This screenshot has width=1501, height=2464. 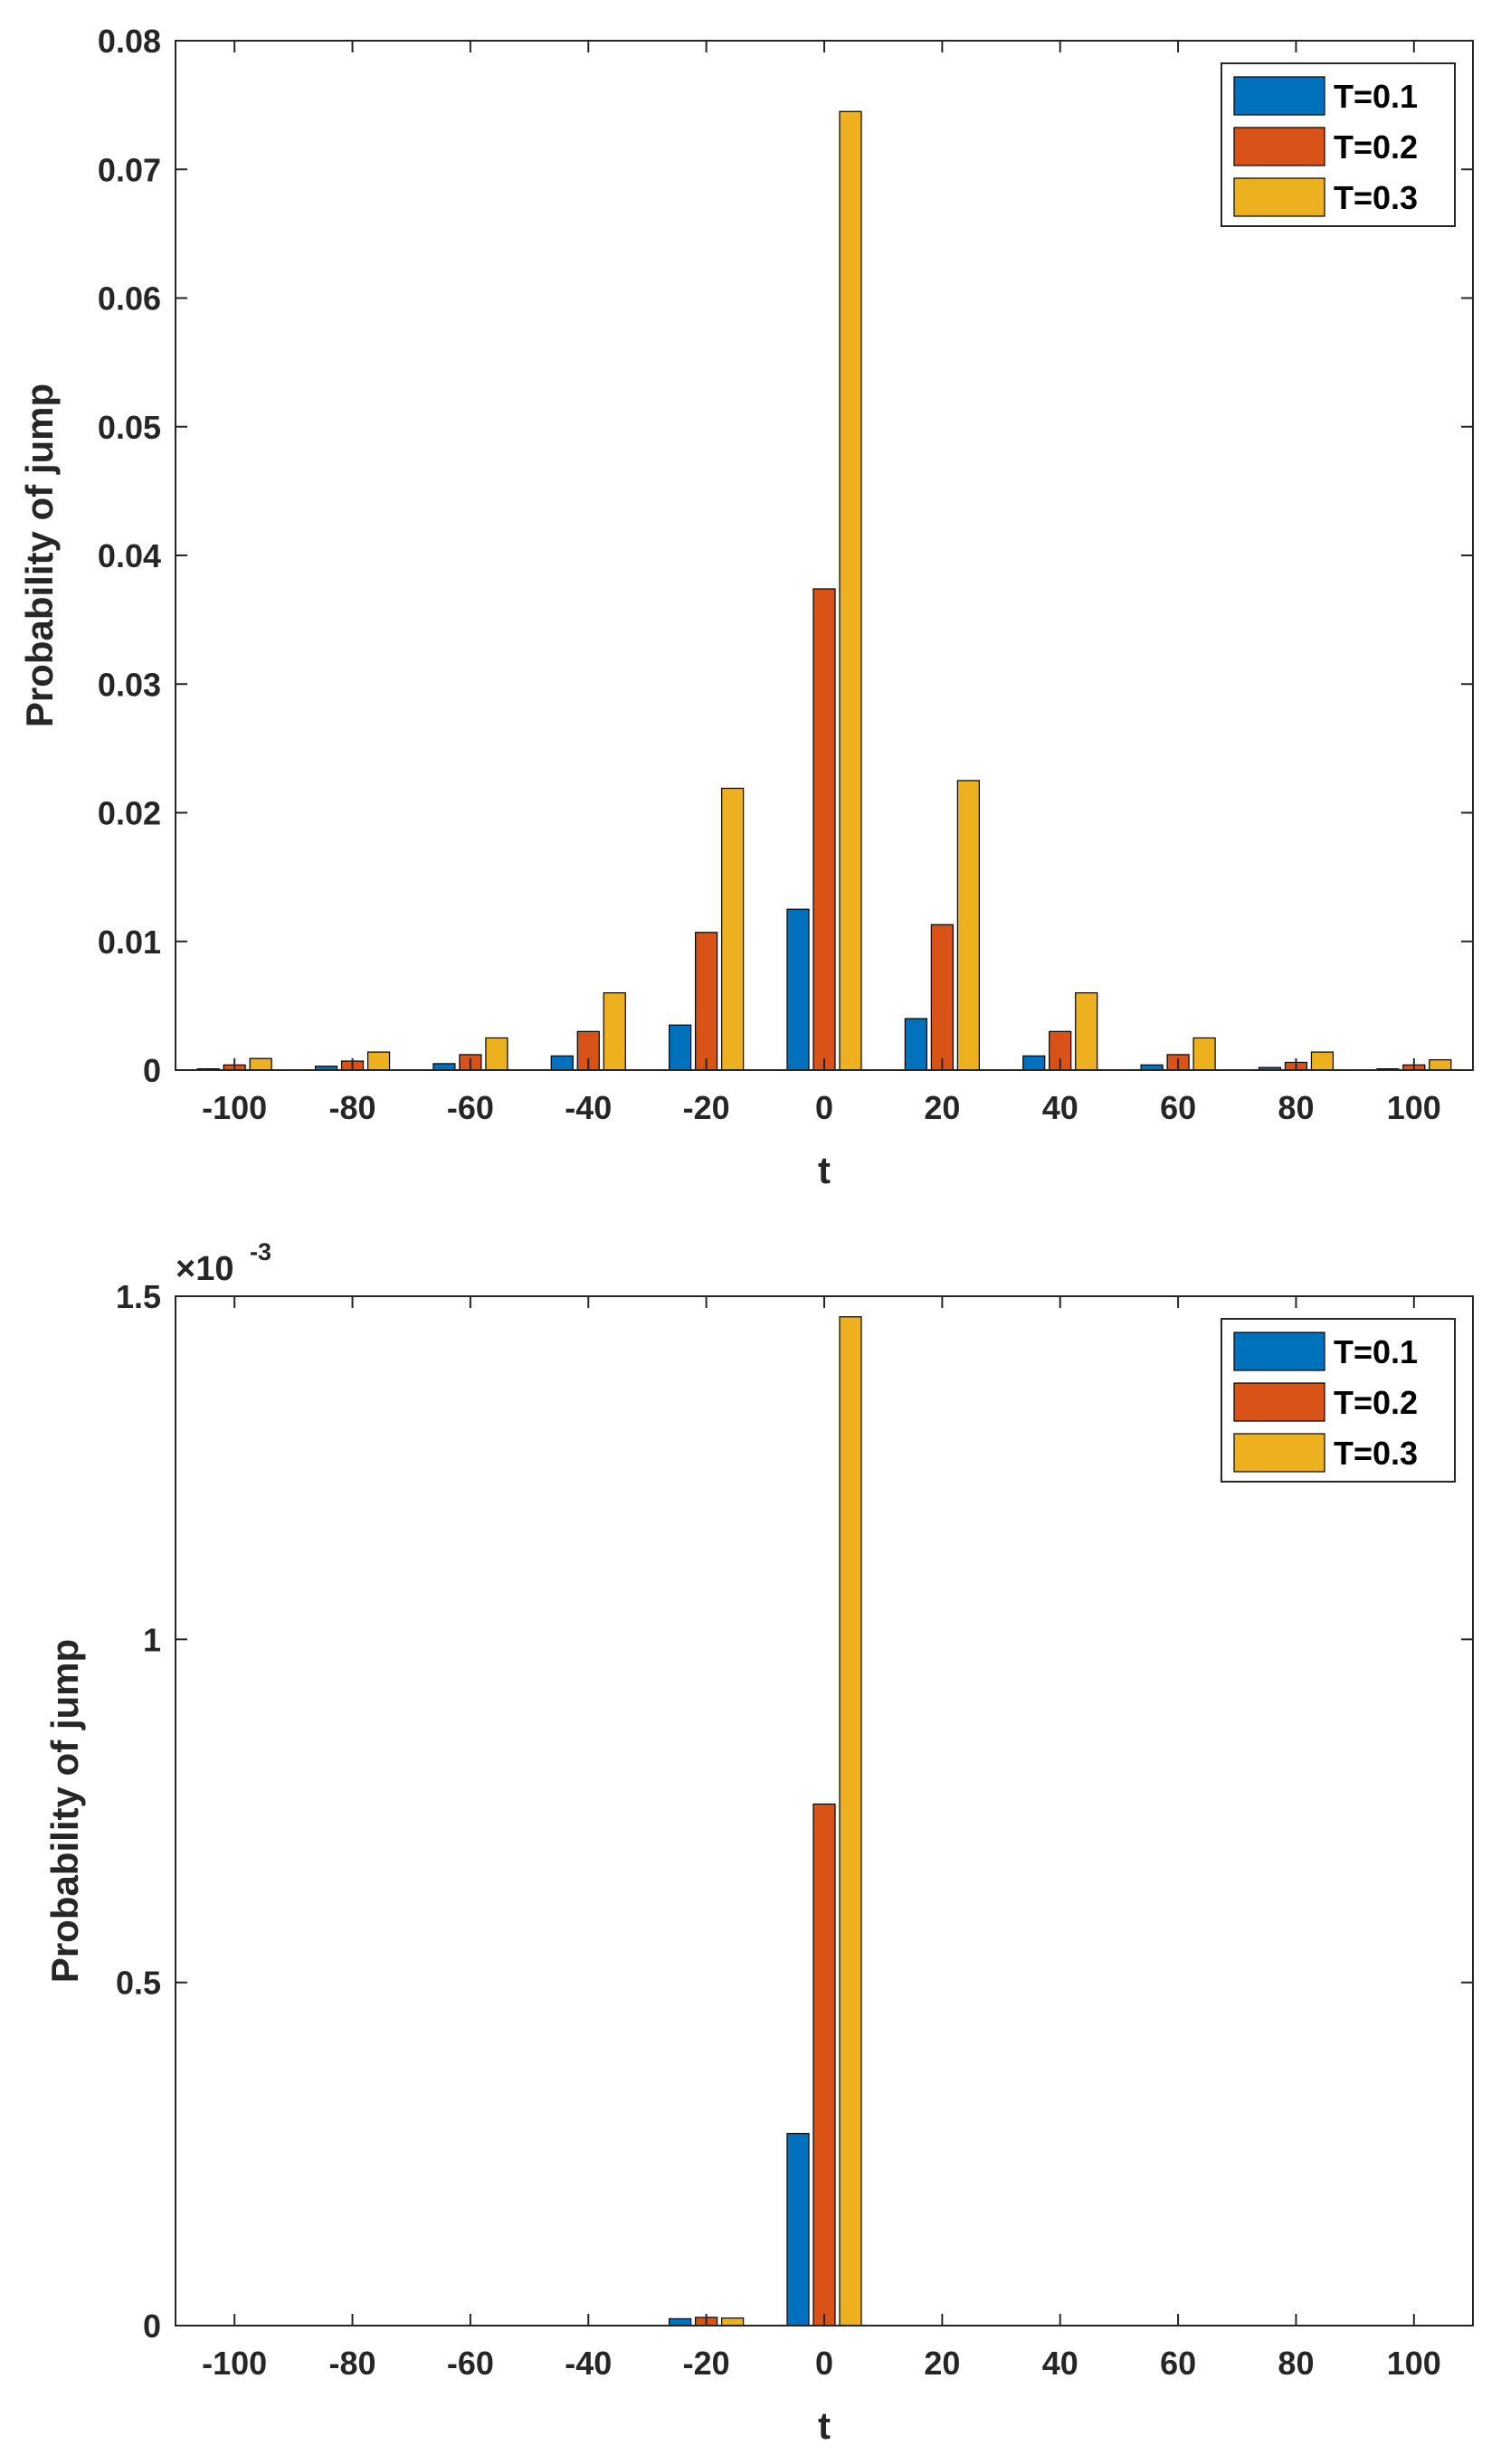 What do you see at coordinates (260, 1251) in the screenshot?
I see `chart2-y-exponent-power: -3` at bounding box center [260, 1251].